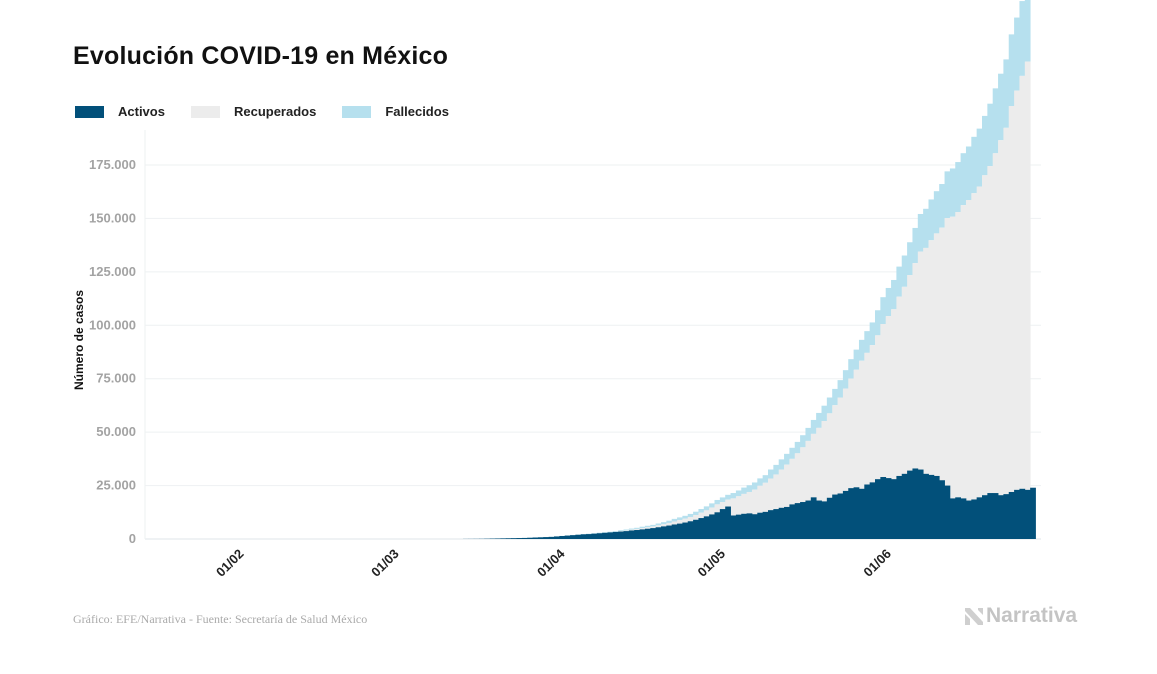 The image size is (1157, 674). I want to click on legend-swatch-recuperados, so click(205, 111).